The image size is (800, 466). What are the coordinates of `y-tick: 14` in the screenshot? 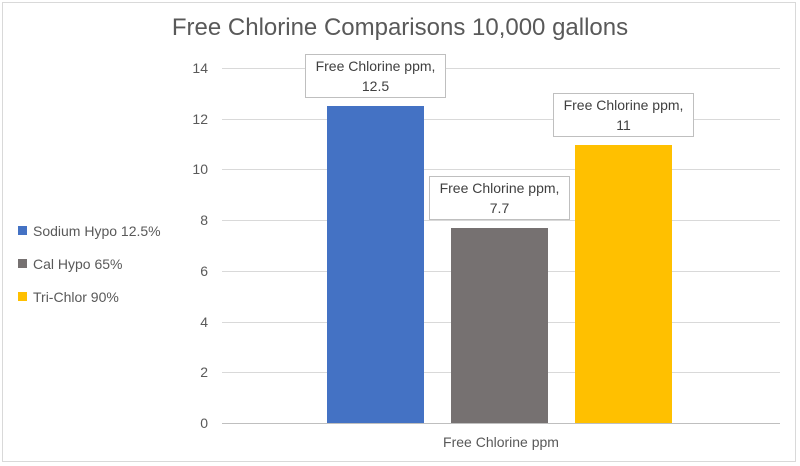 It's located at (200, 68).